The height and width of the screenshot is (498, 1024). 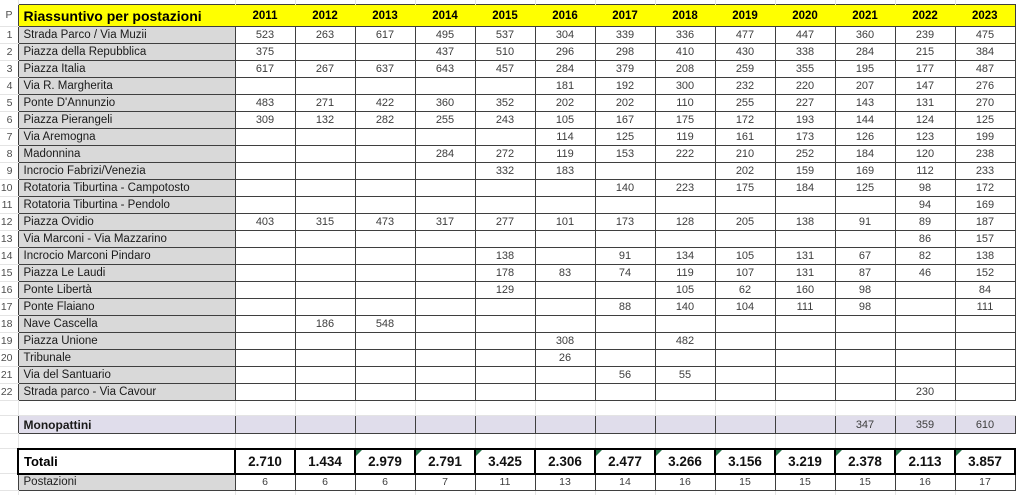 What do you see at coordinates (685, 15) in the screenshot?
I see `year-header-2018: 2018` at bounding box center [685, 15].